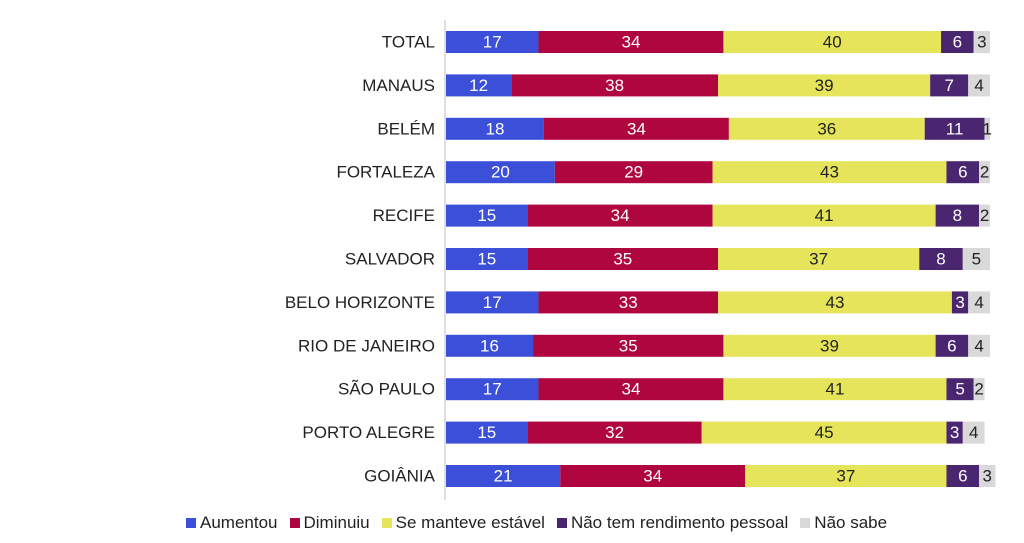  I want to click on bar-goiania-se-manteve-estavel, so click(846, 476).